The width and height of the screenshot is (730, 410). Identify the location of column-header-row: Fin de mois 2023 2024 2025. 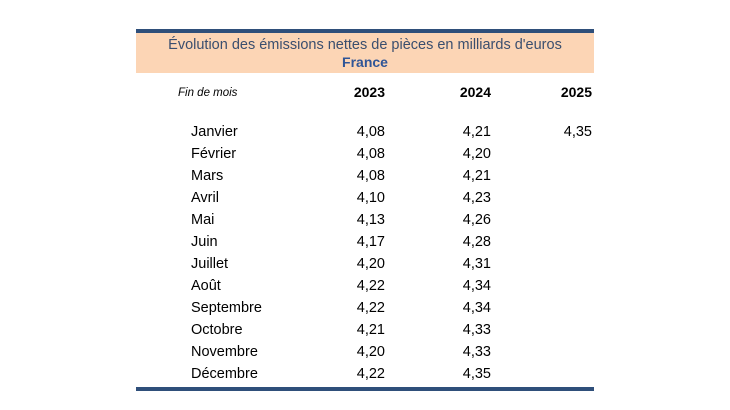
(365, 95).